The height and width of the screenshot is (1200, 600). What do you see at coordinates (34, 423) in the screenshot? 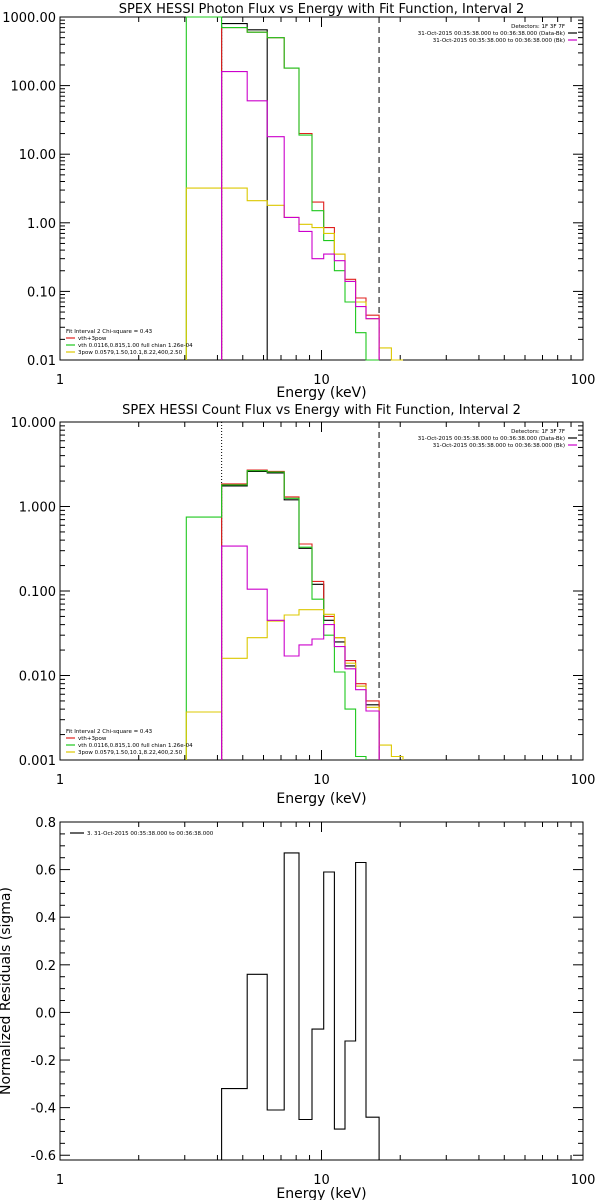
I see `y-tick-label: 10.000` at bounding box center [34, 423].